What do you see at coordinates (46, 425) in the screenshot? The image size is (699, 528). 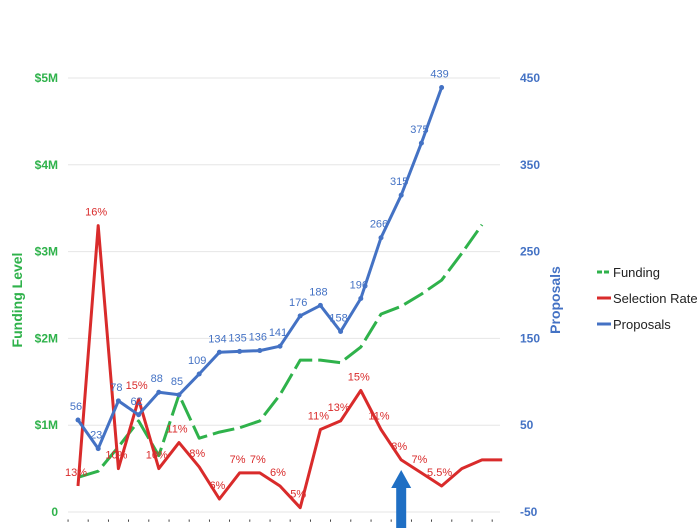 I see `left-axis-tick-label: $1M` at bounding box center [46, 425].